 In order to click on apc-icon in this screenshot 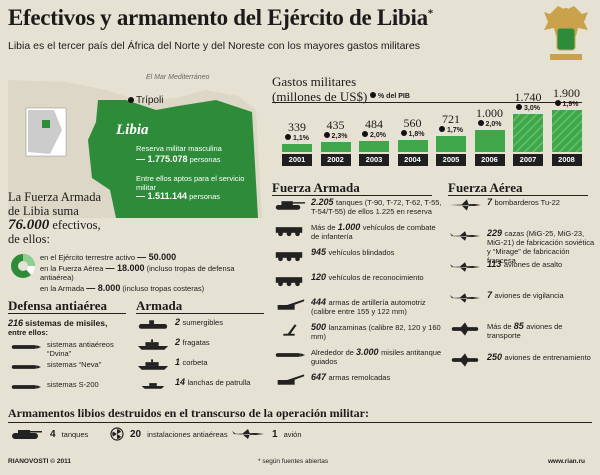, I will do `click(289, 255)`.